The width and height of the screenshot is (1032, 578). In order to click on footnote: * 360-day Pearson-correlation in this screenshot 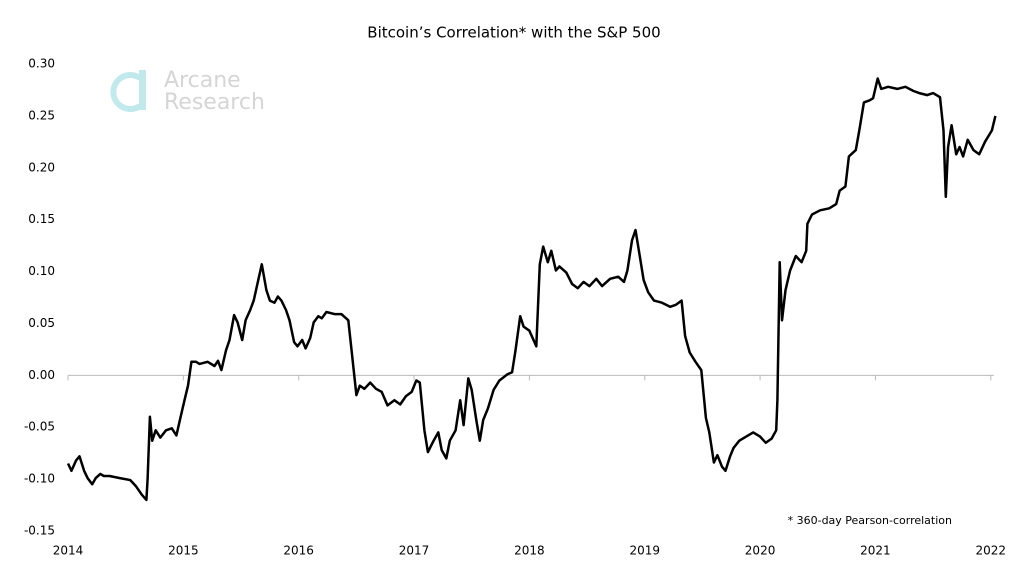, I will do `click(870, 520)`.